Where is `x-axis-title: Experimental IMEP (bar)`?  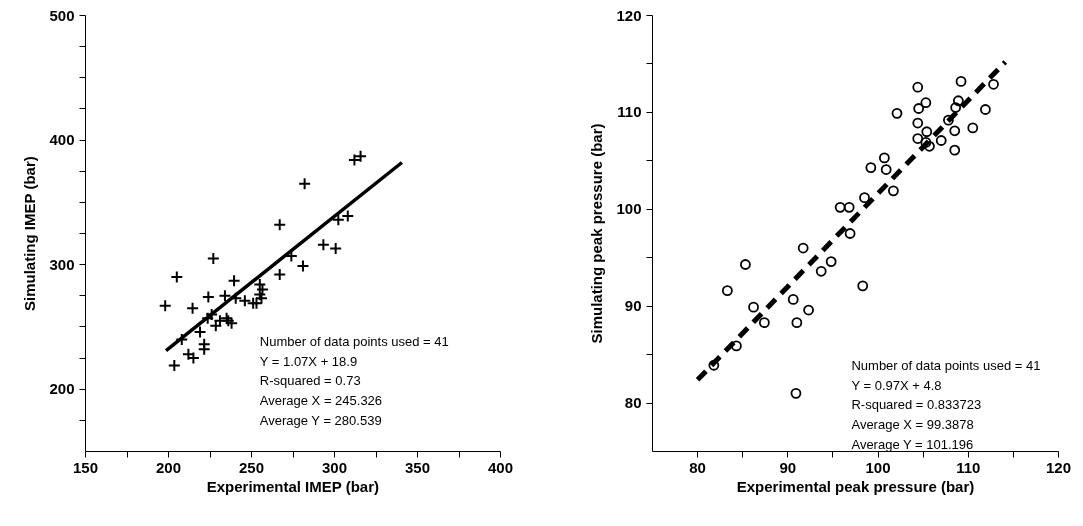 x-axis-title: Experimental IMEP (bar) is located at coordinates (293, 486).